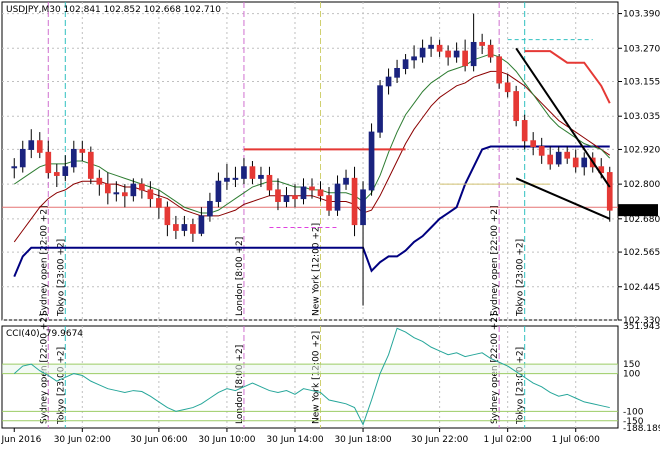 The height and width of the screenshot is (450, 660). Describe the element at coordinates (641, 150) in the screenshot. I see `price-tick-label: 102.920` at that location.